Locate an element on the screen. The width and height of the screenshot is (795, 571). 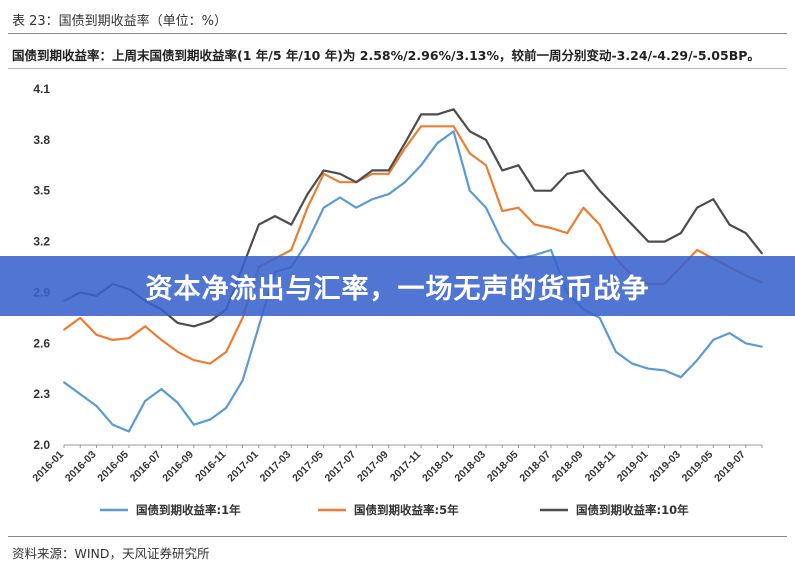
chart-legend: 国债到期收益率:1年 国债到期收益率:5年 国债到期收益率:10年 is located at coordinates (394, 510).